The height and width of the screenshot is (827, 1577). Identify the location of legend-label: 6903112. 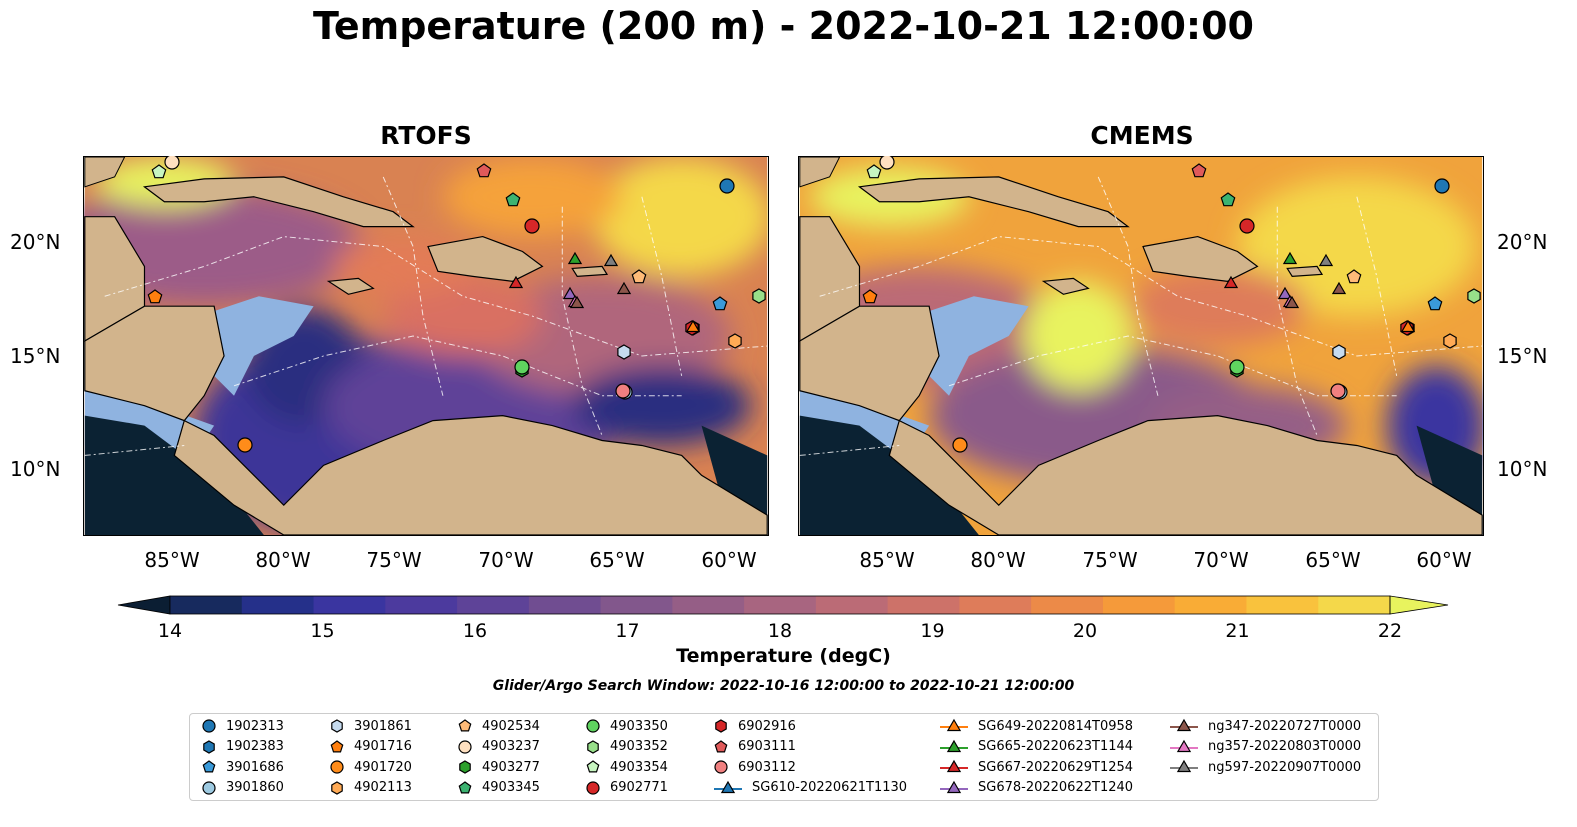
(767, 767).